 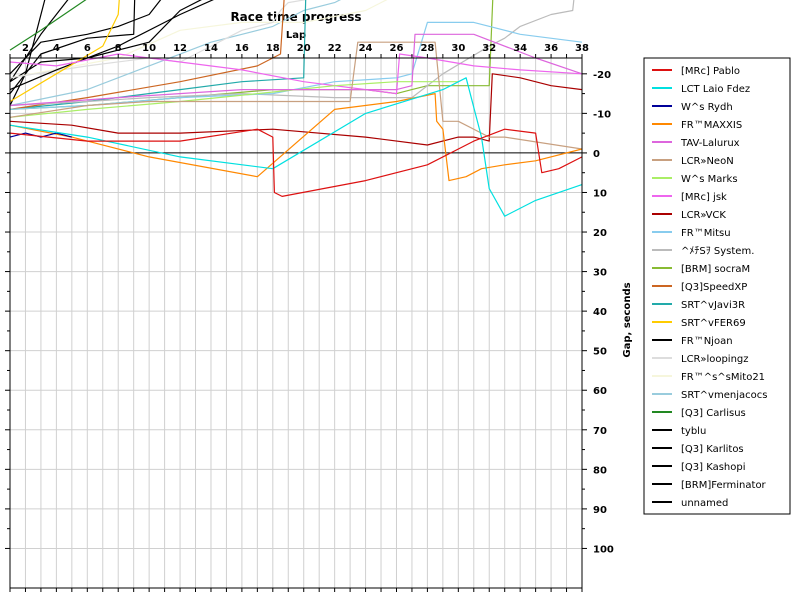 What do you see at coordinates (397, 48) in the screenshot?
I see `x-tick-label: 26` at bounding box center [397, 48].